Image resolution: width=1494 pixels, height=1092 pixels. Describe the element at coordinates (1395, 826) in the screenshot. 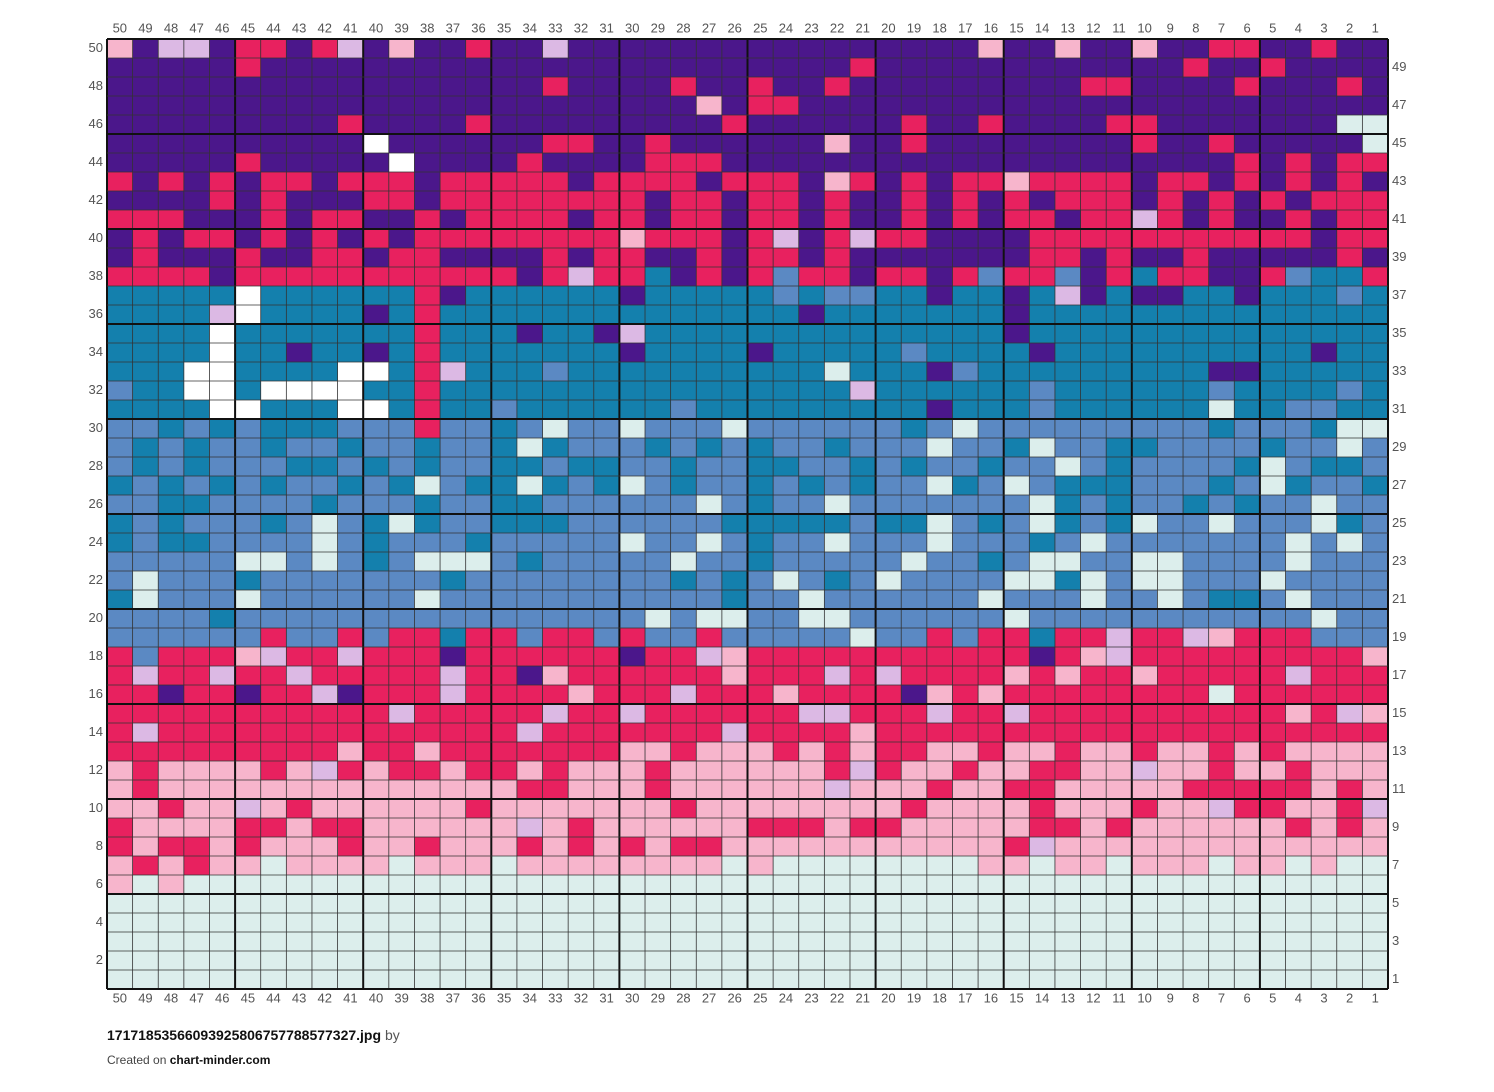

I see `row-label: 9` at that location.